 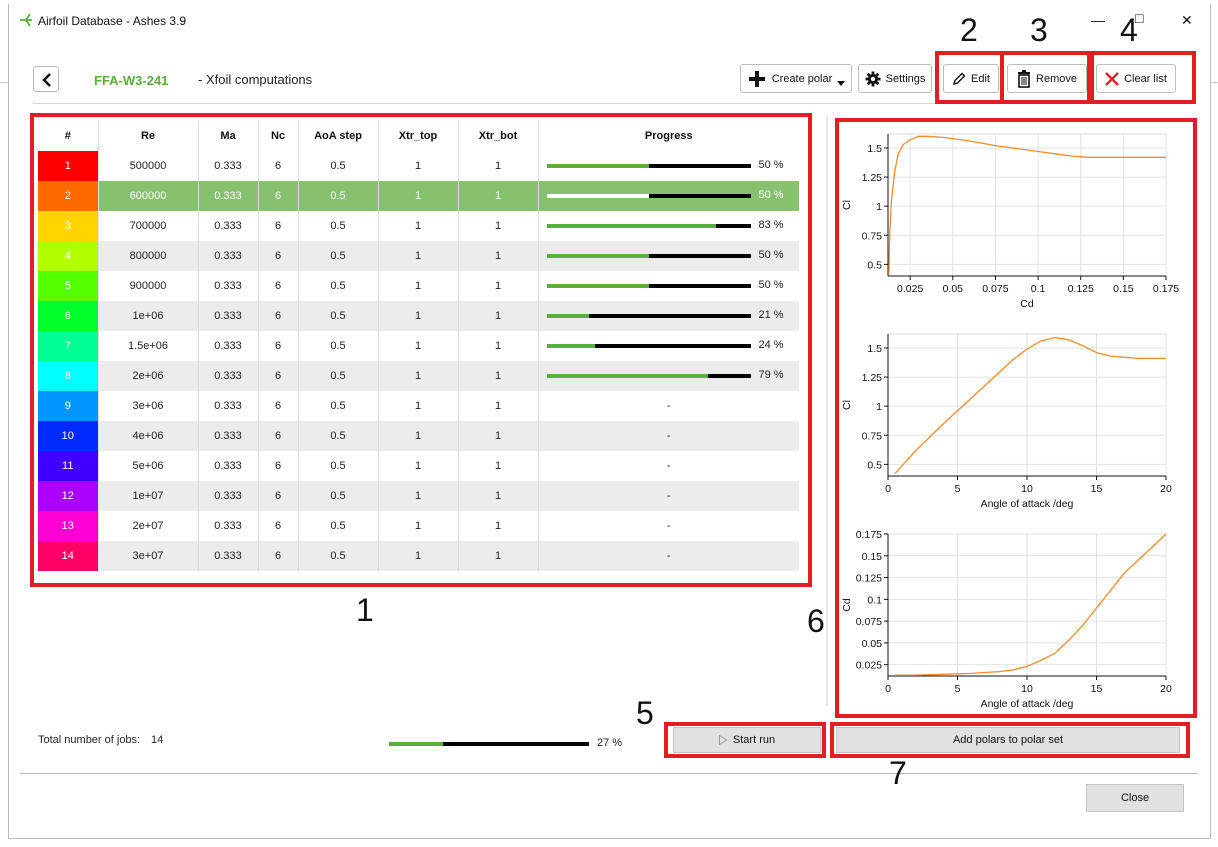 What do you see at coordinates (953, 289) in the screenshot?
I see `x-tick-label: 0.05` at bounding box center [953, 289].